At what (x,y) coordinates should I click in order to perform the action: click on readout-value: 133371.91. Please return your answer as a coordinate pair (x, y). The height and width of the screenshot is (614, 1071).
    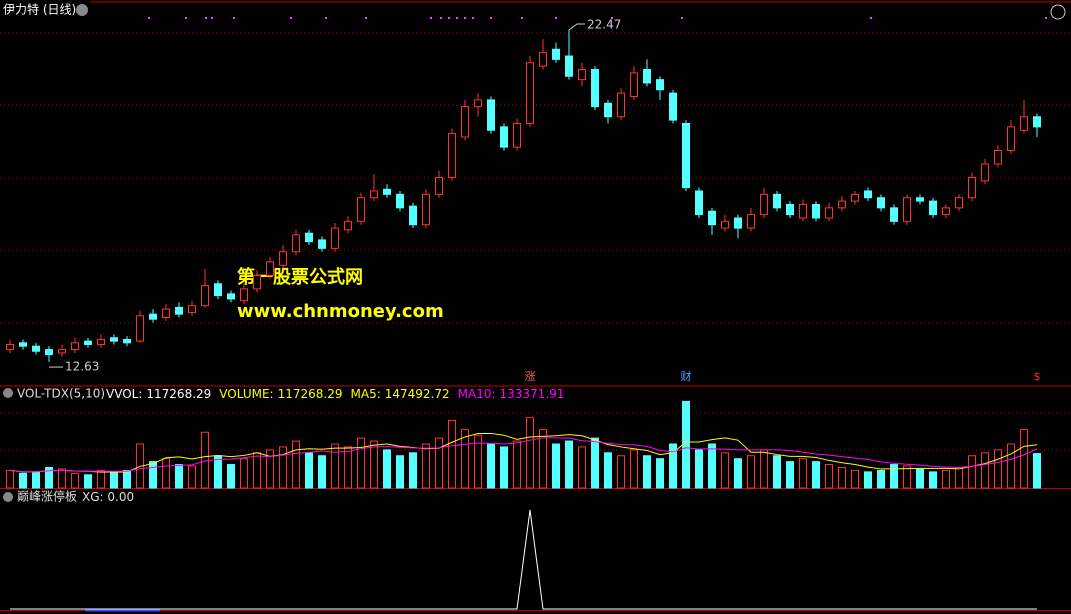
    Looking at the image, I should click on (532, 394).